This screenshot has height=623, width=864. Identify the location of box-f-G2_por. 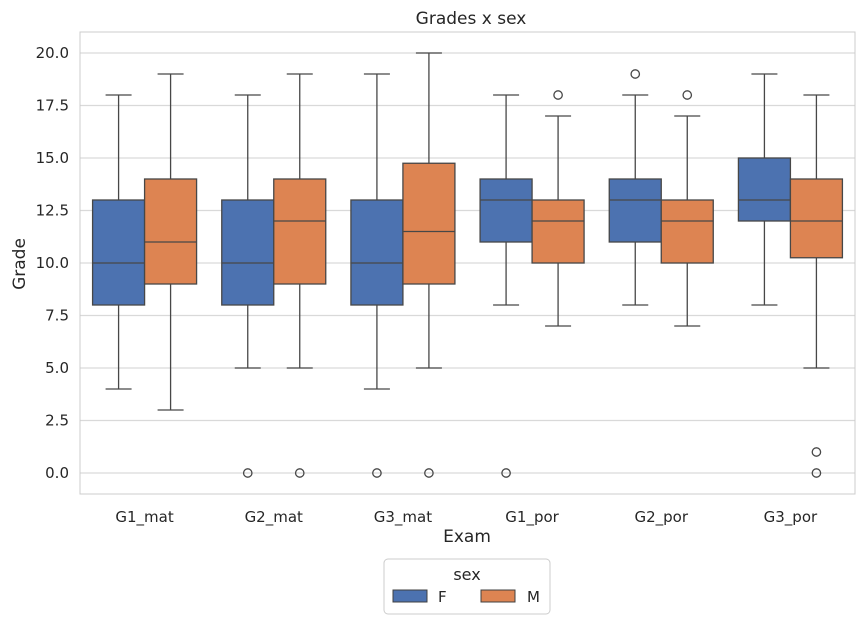
(635, 187).